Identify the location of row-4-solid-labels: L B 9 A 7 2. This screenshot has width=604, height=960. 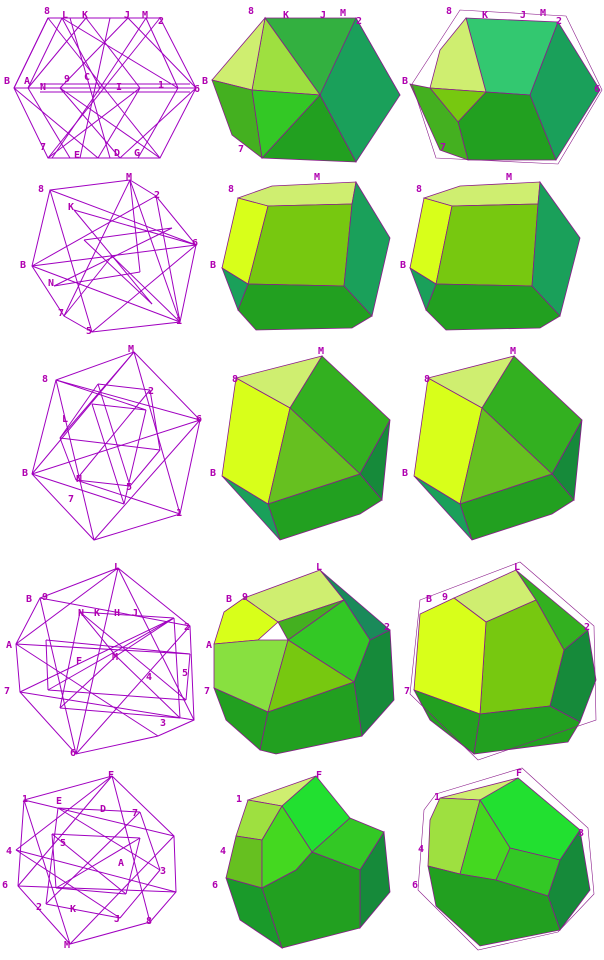
(297, 629).